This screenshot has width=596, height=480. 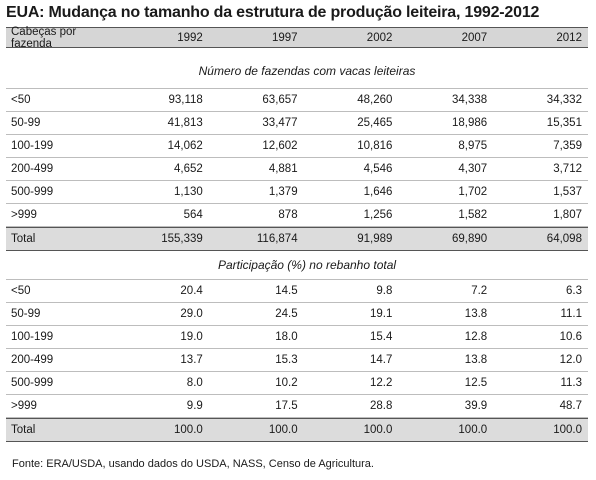 I want to click on table-row: >999 564 878 1,256 1,582 1,807, so click(x=297, y=215).